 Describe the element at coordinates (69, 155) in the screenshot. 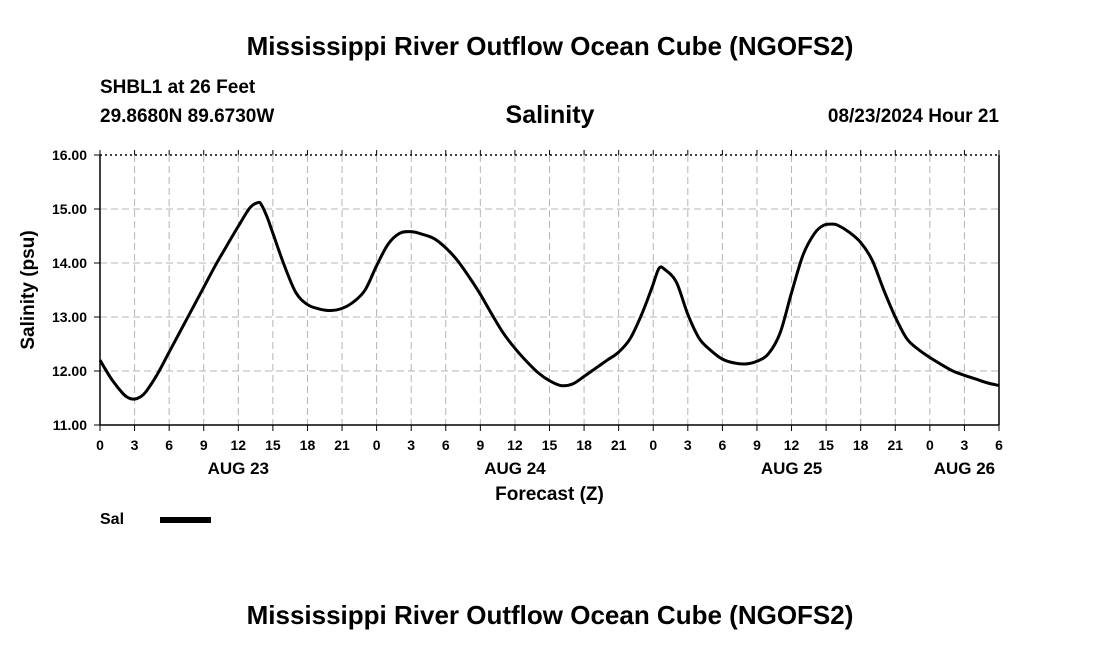

I see `y-tick-label: 16.00` at that location.